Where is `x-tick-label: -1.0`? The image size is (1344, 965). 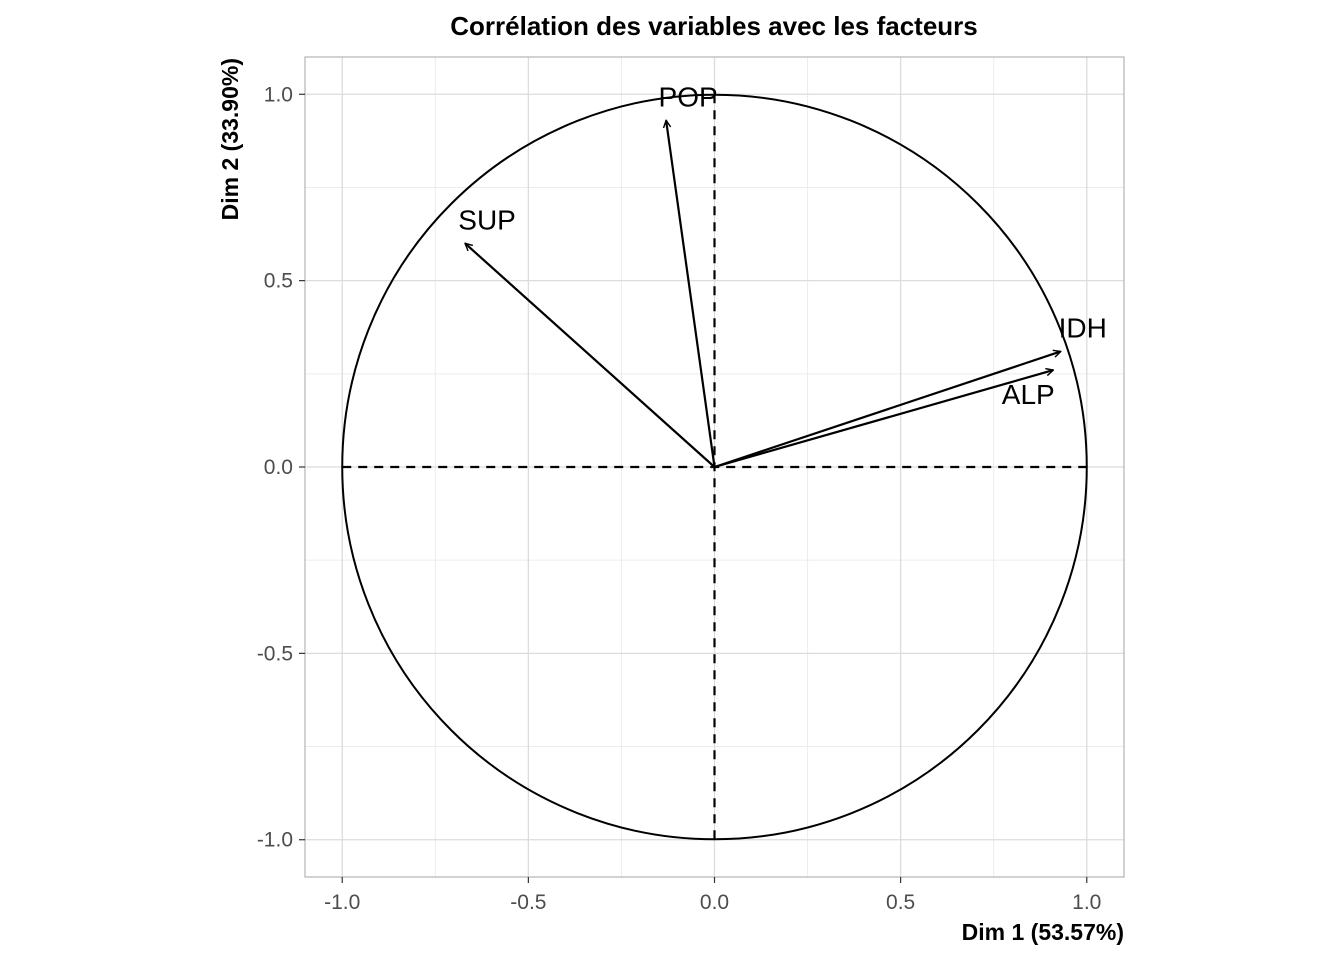 x-tick-label: -1.0 is located at coordinates (342, 902).